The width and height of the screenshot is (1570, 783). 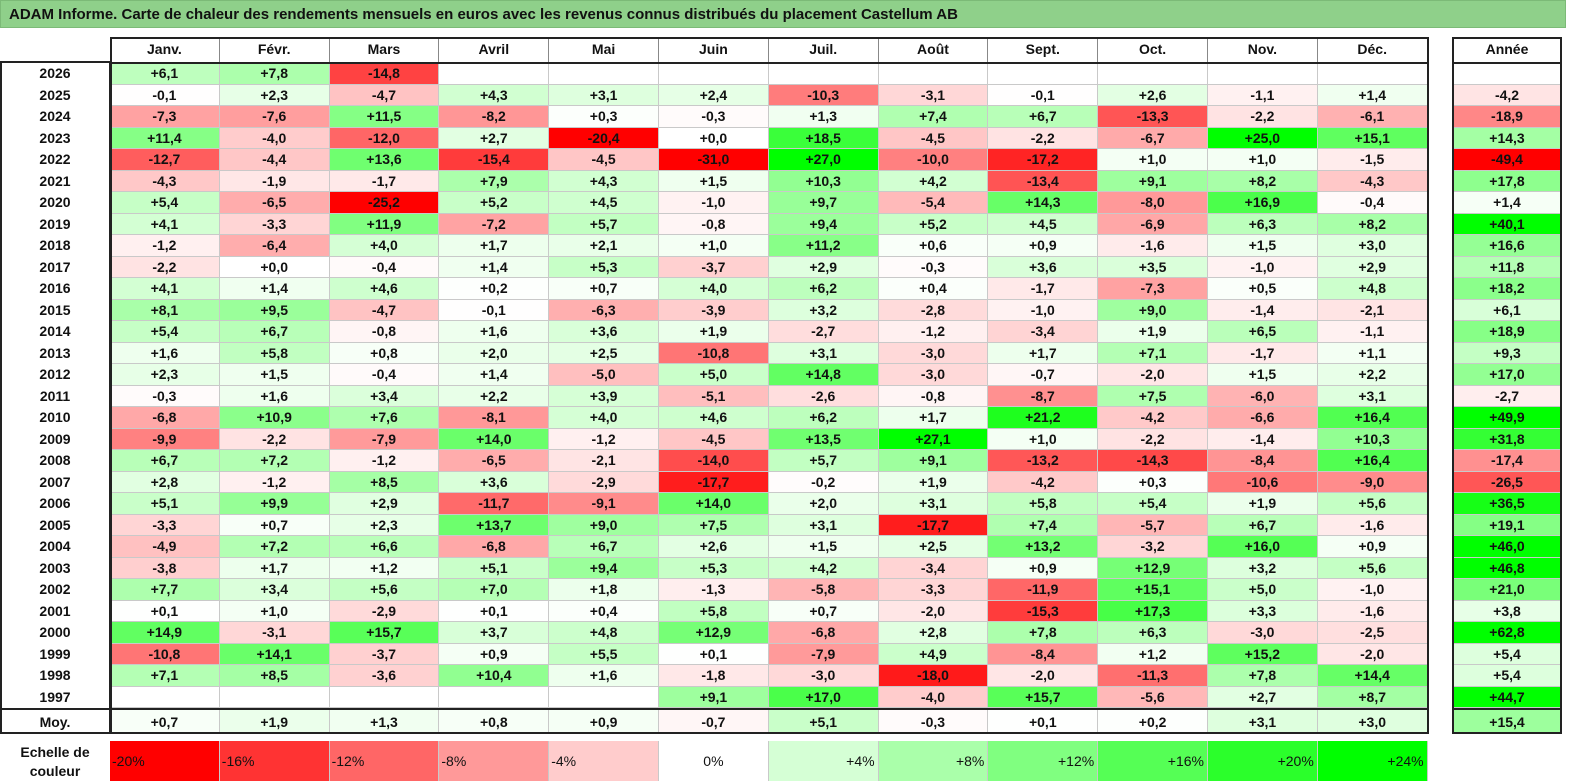 I want to click on heatmap-cell: -7,2, so click(x=494, y=224).